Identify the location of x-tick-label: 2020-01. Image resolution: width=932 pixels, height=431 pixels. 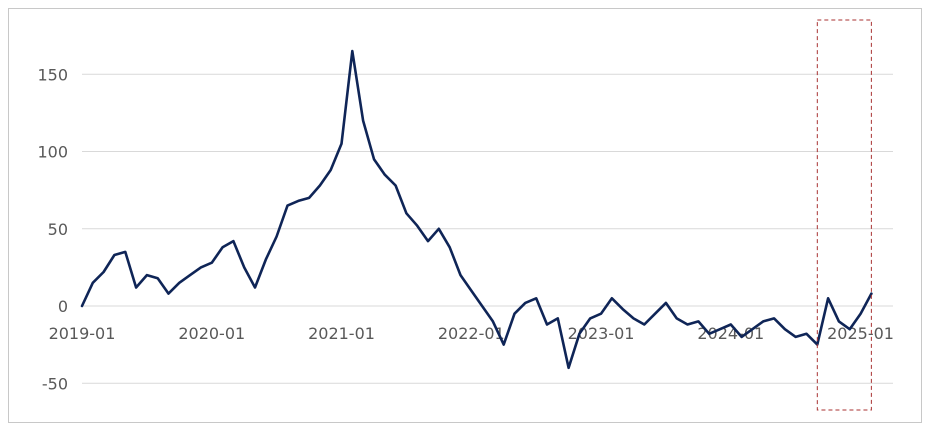
(211, 333).